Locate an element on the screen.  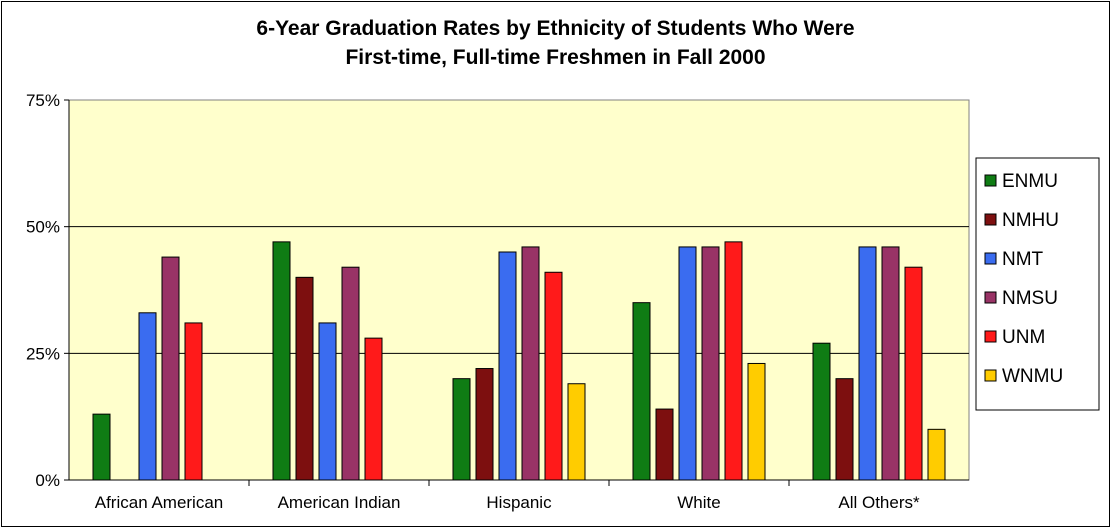
y-tick-label: 75% is located at coordinates (43, 100).